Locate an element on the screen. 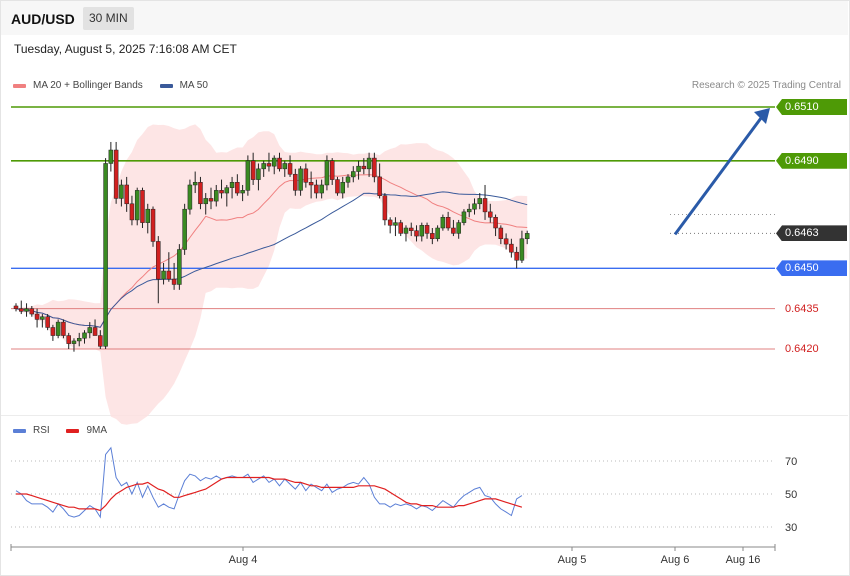 The height and width of the screenshot is (576, 850). rsi-legend-label: RSI is located at coordinates (41, 430).